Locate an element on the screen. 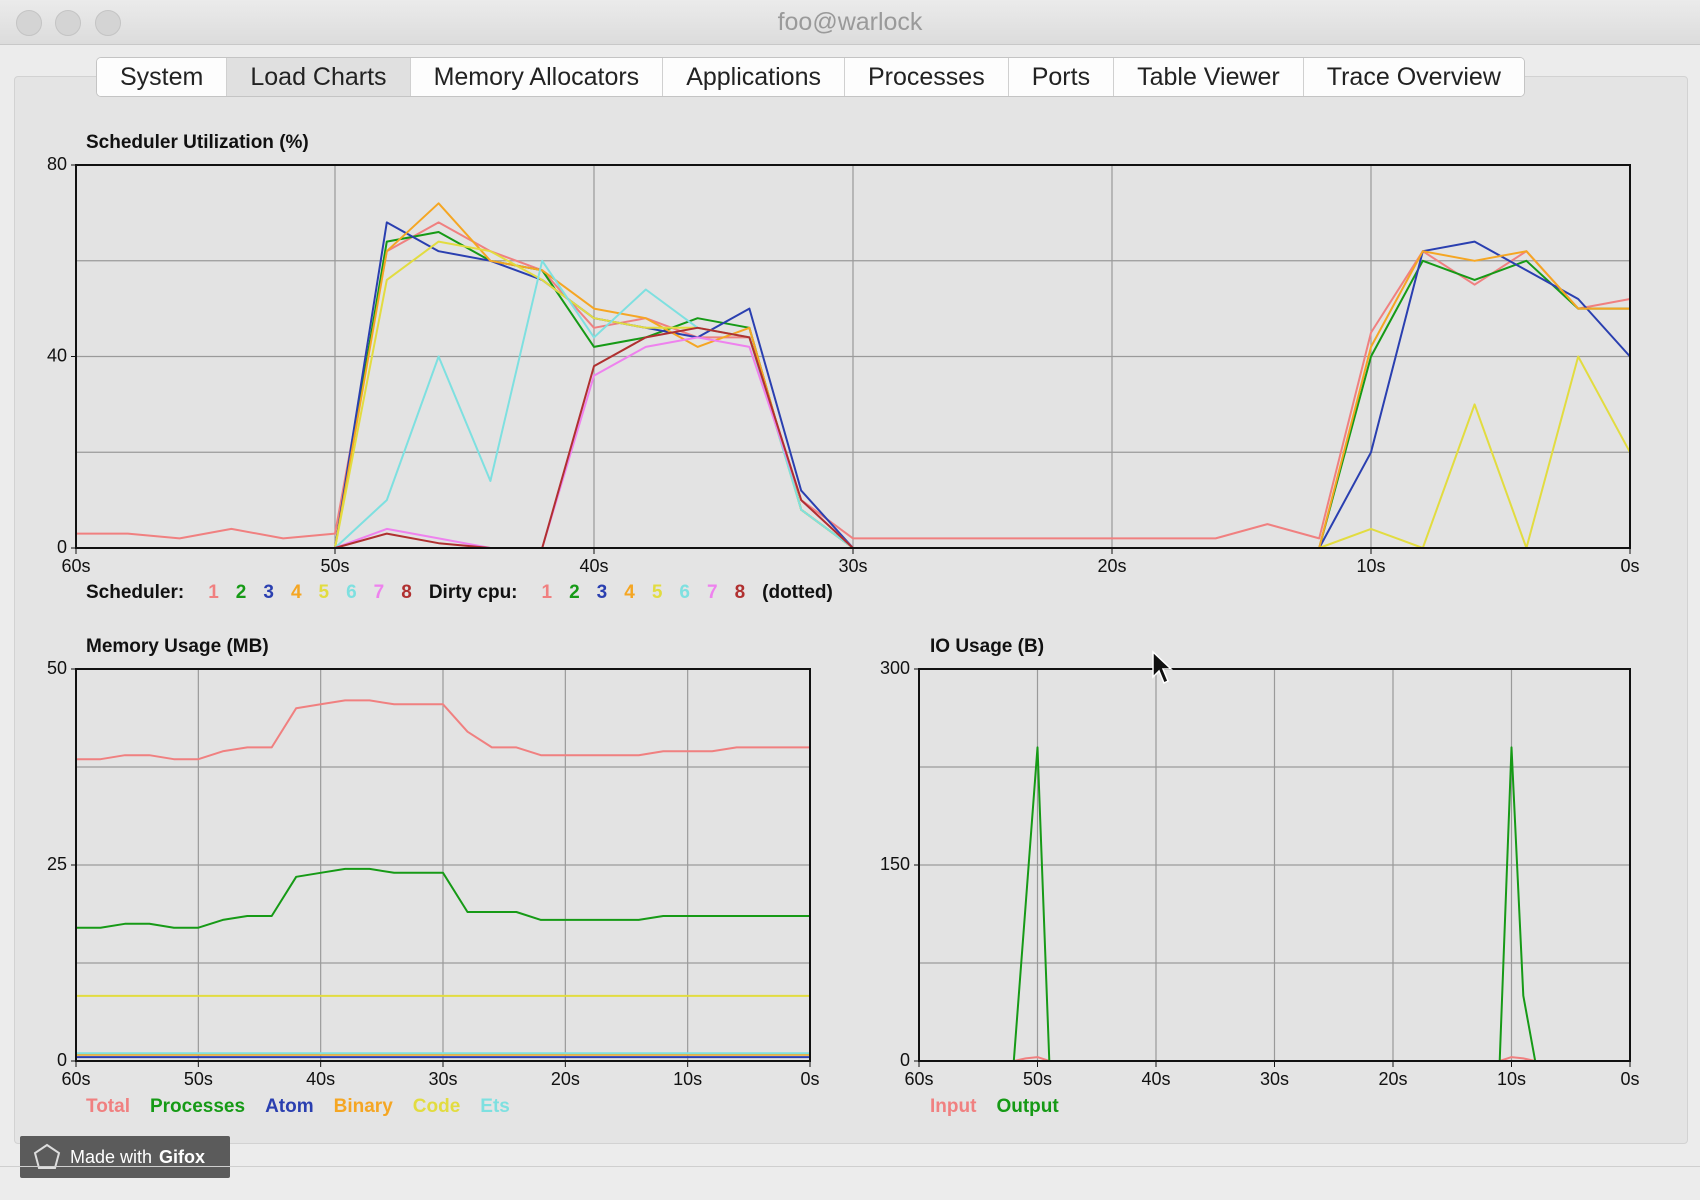 The height and width of the screenshot is (1200, 1700). legend-entry: Total is located at coordinates (108, 1106).